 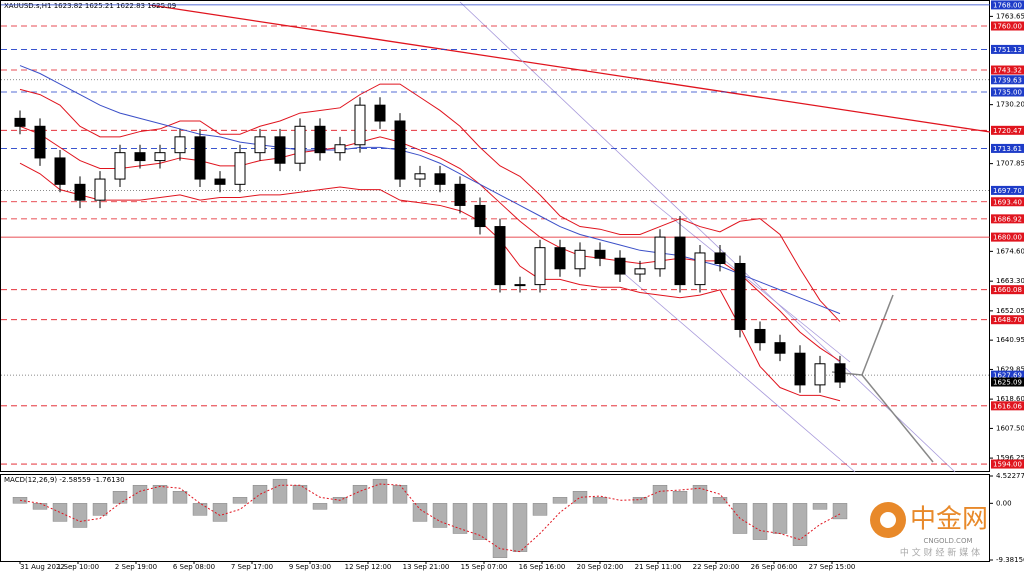 What do you see at coordinates (1004, 503) in the screenshot?
I see `y-tick-label: 0.00` at bounding box center [1004, 503].